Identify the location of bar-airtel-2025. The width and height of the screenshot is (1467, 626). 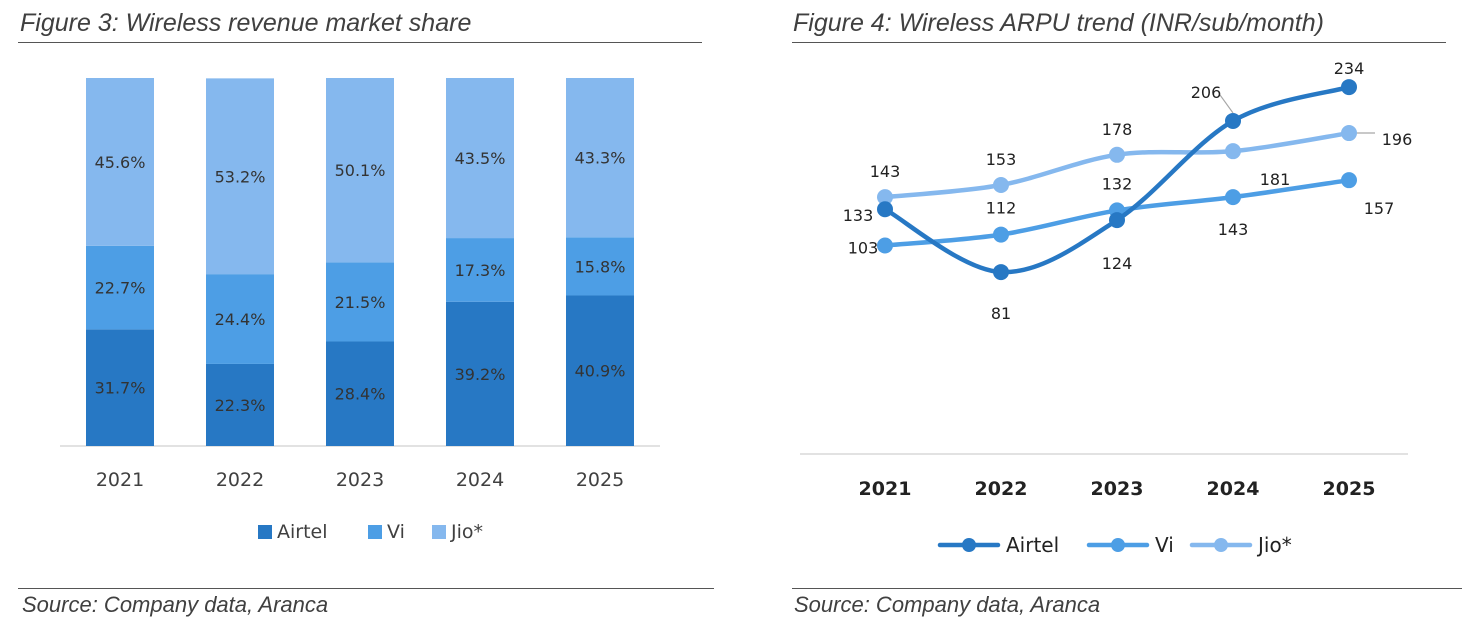
(600, 370).